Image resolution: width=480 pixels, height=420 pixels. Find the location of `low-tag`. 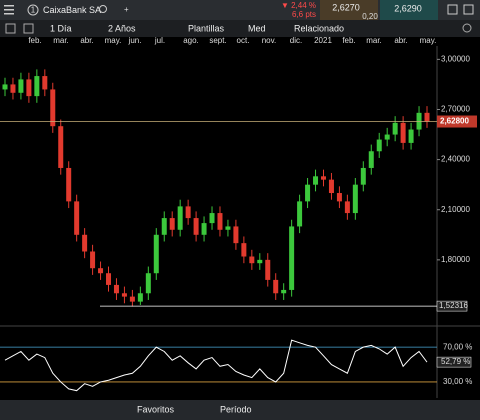

low-tag is located at coordinates (452, 306).